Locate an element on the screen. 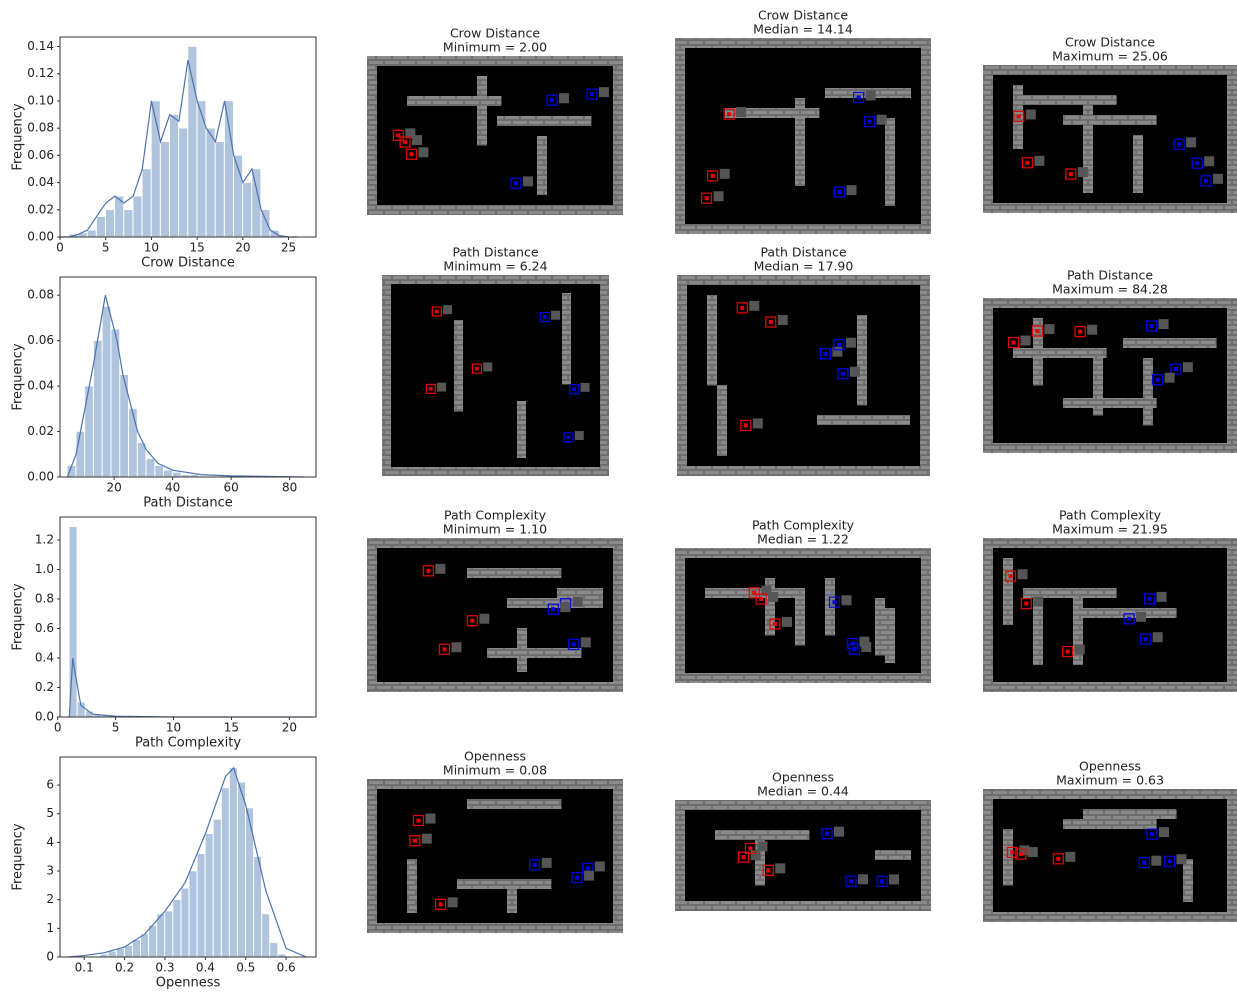  kde-line is located at coordinates (179, 148).